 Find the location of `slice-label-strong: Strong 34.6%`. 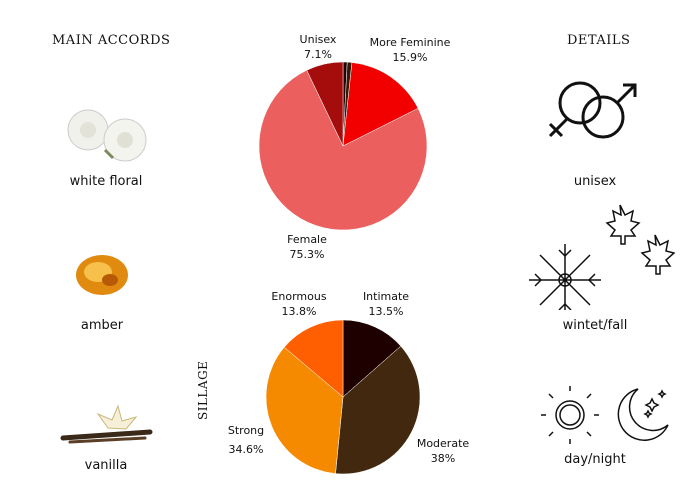

slice-label-strong: Strong 34.6% is located at coordinates (246, 440).